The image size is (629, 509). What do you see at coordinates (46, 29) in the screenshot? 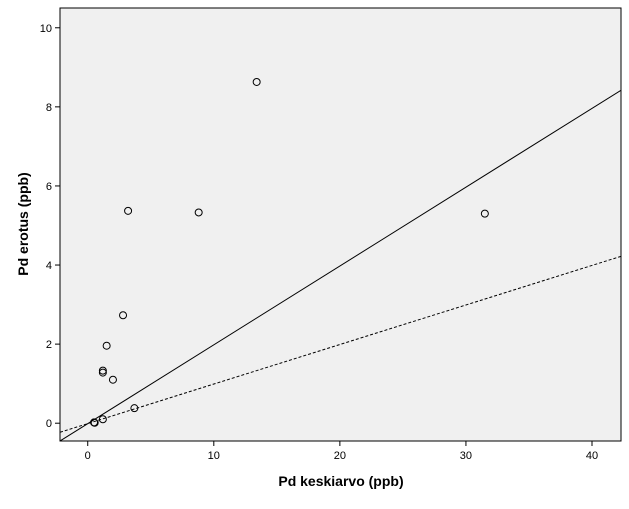
I see `y-tick-label: 10` at bounding box center [46, 29].